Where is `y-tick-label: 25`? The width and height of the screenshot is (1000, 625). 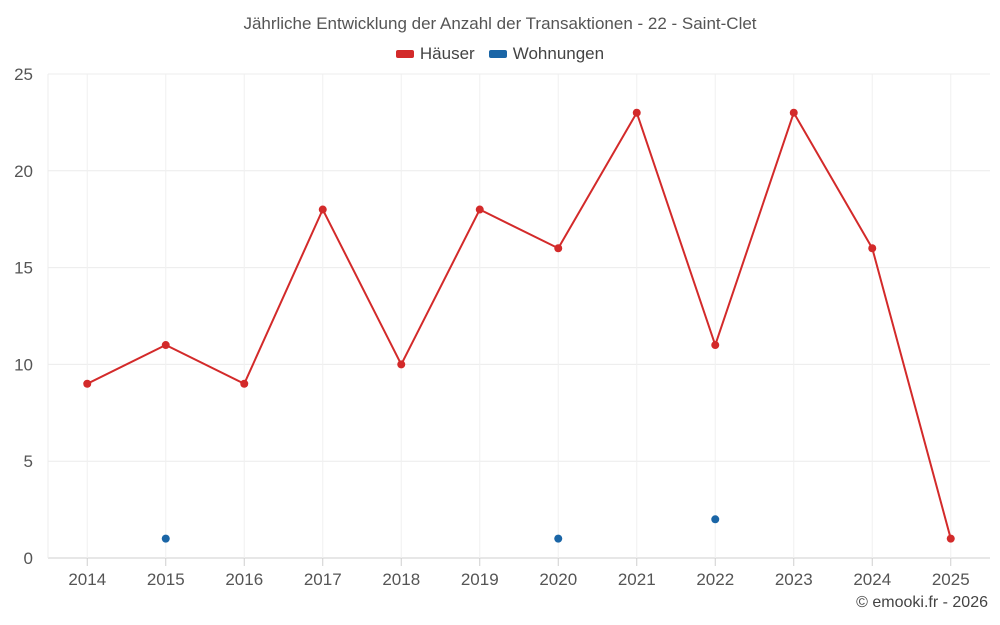 y-tick-label: 25 is located at coordinates (23, 74).